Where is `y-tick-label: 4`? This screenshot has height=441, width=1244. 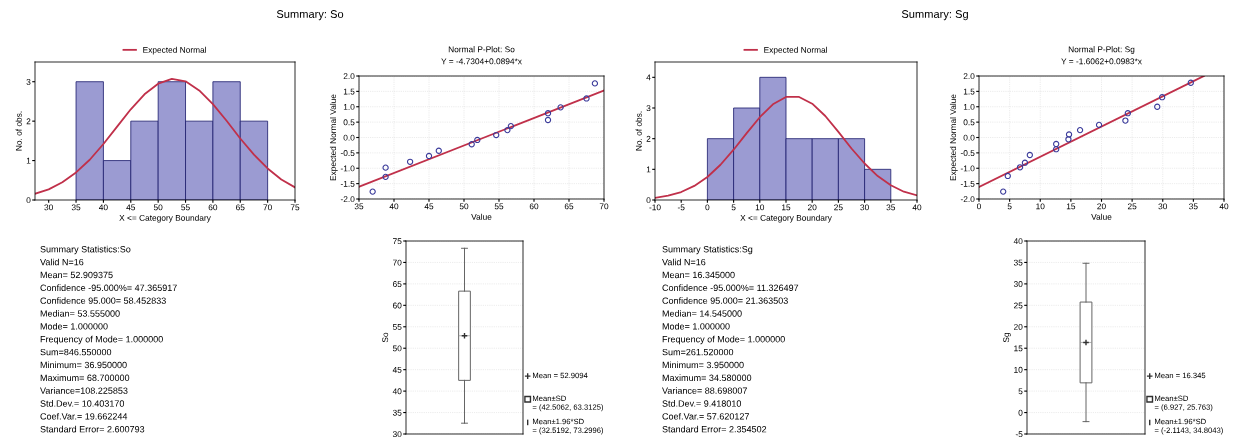 y-tick-label: 4 is located at coordinates (648, 77).